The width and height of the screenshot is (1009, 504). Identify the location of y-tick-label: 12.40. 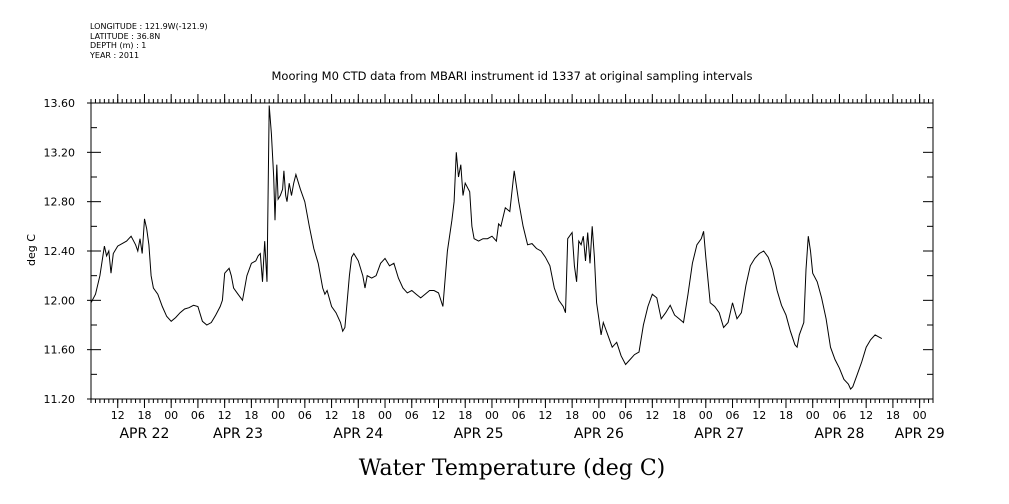
(60, 251).